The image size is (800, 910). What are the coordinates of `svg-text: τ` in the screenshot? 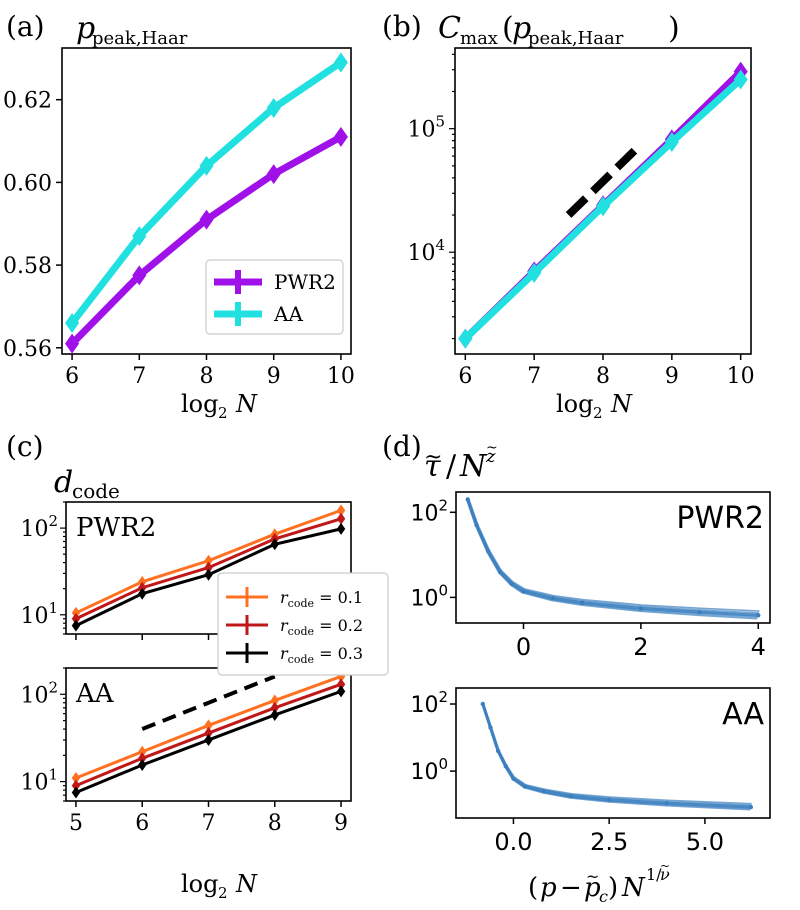 It's located at (432, 466).